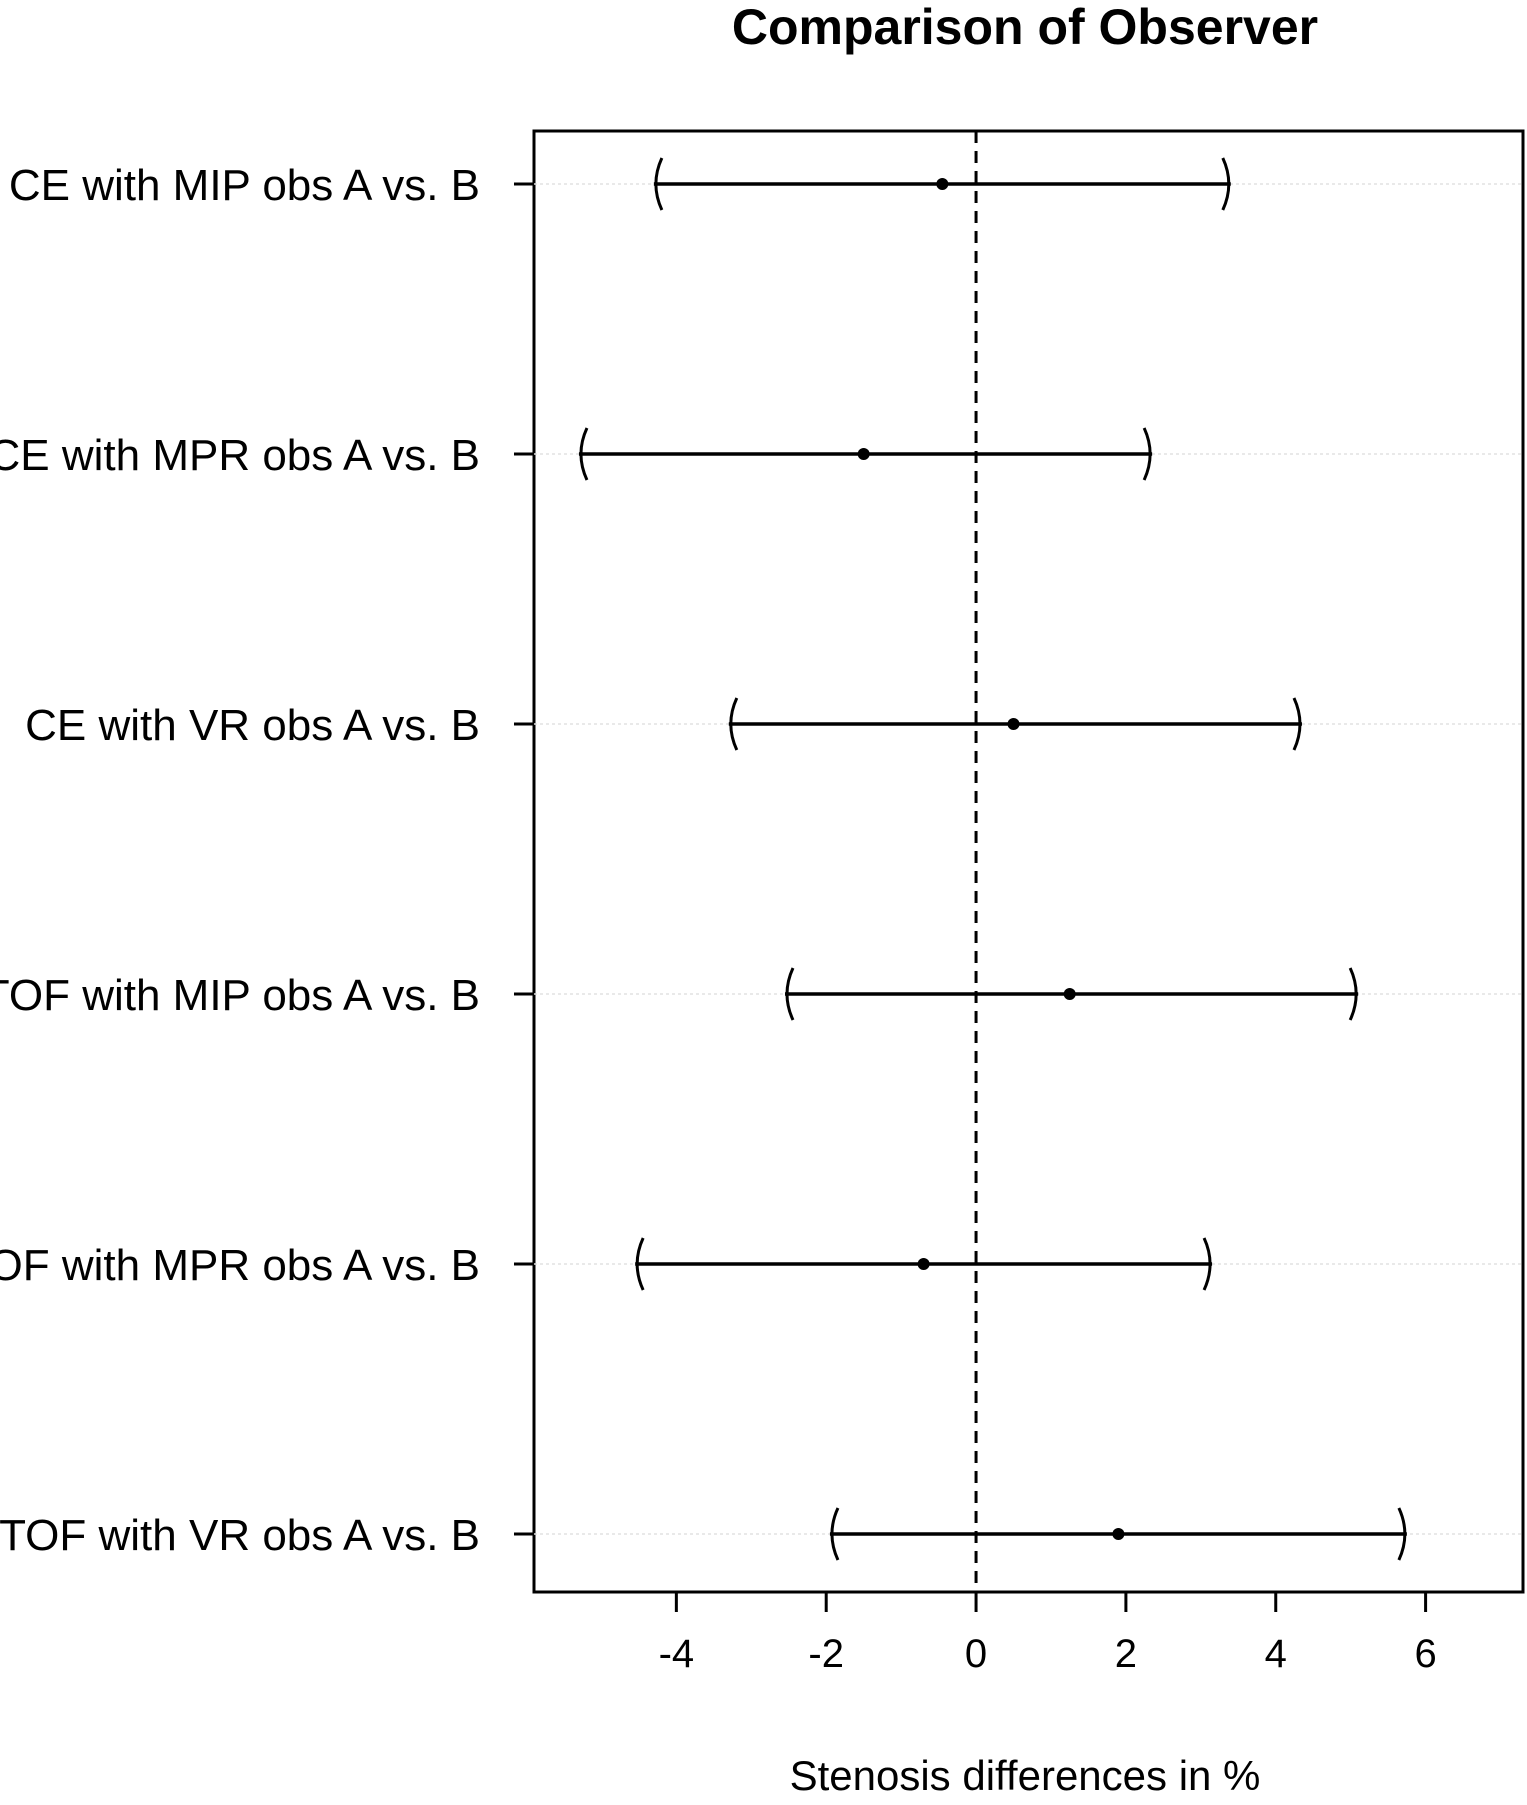  I want to click on x-axis: -4 -2 0 2 4 6, so click(1048, 1633).